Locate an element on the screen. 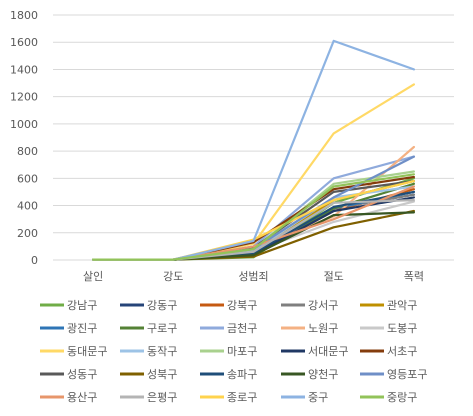 Image resolution: width=473 pixels, height=416 pixels. legend-item: 양천구 is located at coordinates (309, 374).